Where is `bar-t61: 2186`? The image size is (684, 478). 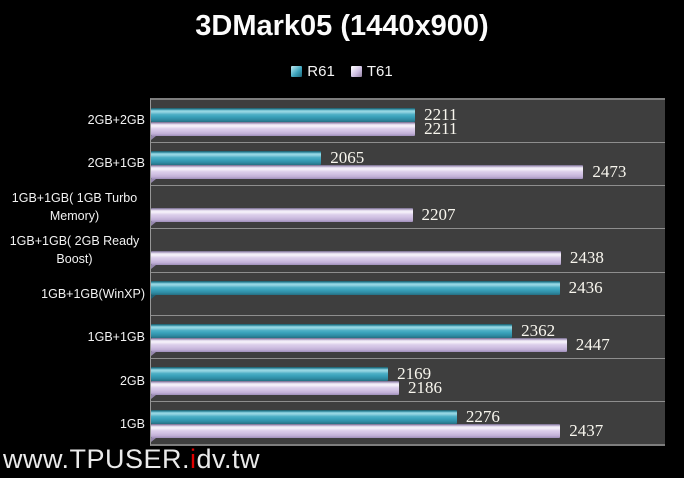
bar-t61: 2186 is located at coordinates (296, 389).